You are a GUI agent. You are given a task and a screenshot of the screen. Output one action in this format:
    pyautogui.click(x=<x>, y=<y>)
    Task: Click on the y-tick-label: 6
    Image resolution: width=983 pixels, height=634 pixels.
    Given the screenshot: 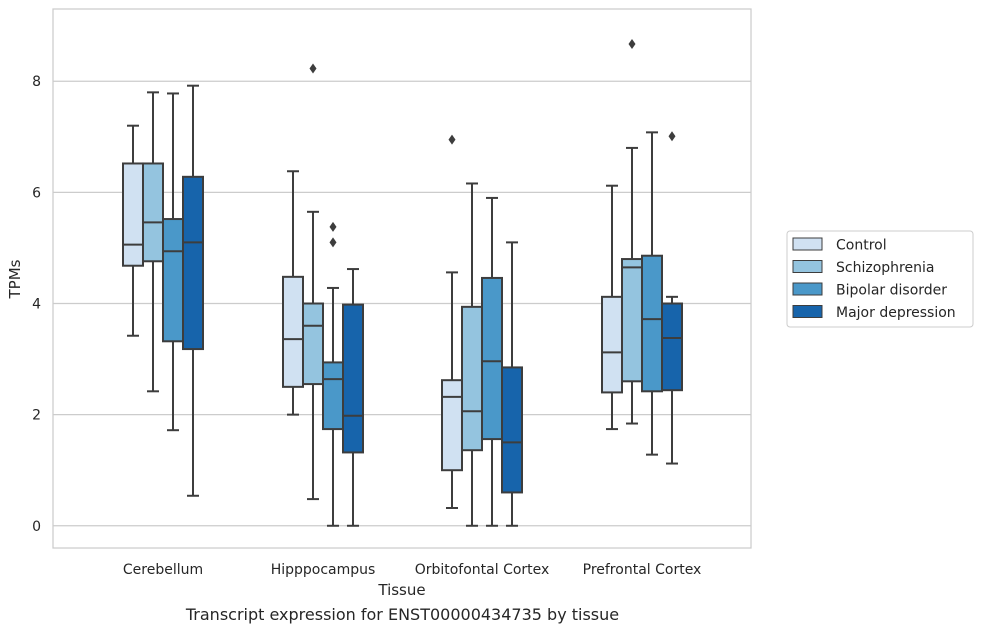 What is the action you would take?
    pyautogui.click(x=36, y=193)
    